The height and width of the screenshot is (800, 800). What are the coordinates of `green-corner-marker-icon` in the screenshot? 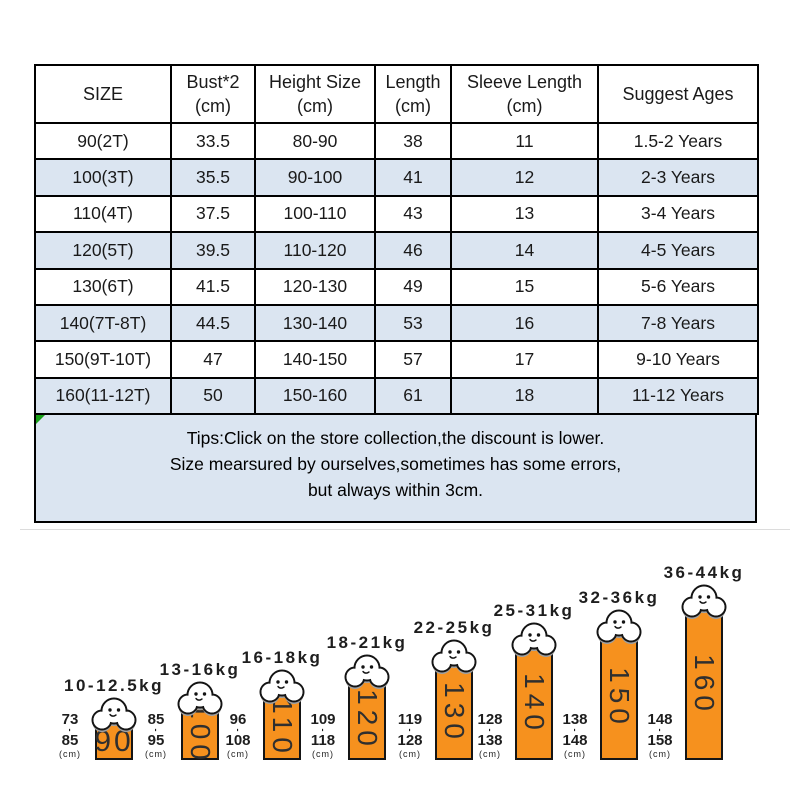 It's located at (40, 419).